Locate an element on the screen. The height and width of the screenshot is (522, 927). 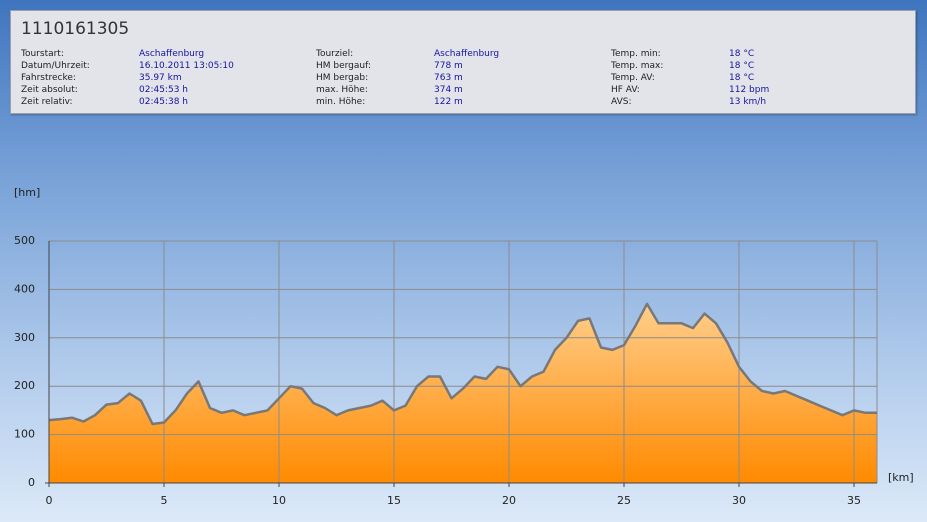
field-label: Tourziel: is located at coordinates (335, 54).